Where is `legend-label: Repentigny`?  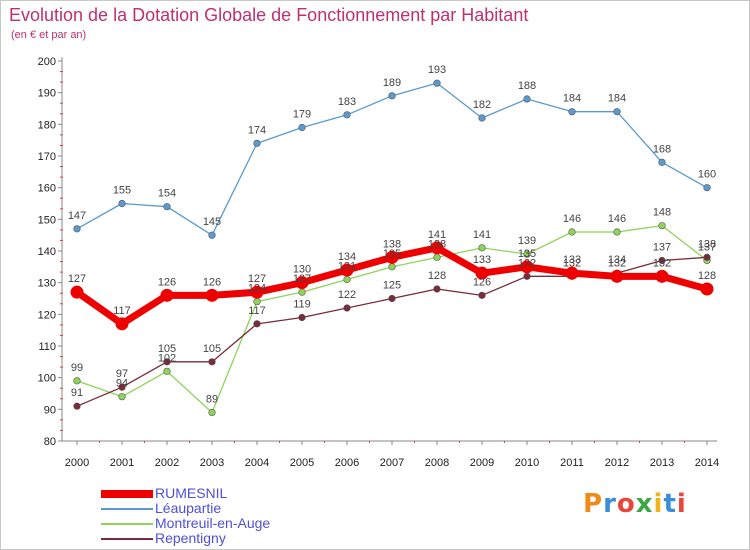 legend-label: Repentigny is located at coordinates (190, 538).